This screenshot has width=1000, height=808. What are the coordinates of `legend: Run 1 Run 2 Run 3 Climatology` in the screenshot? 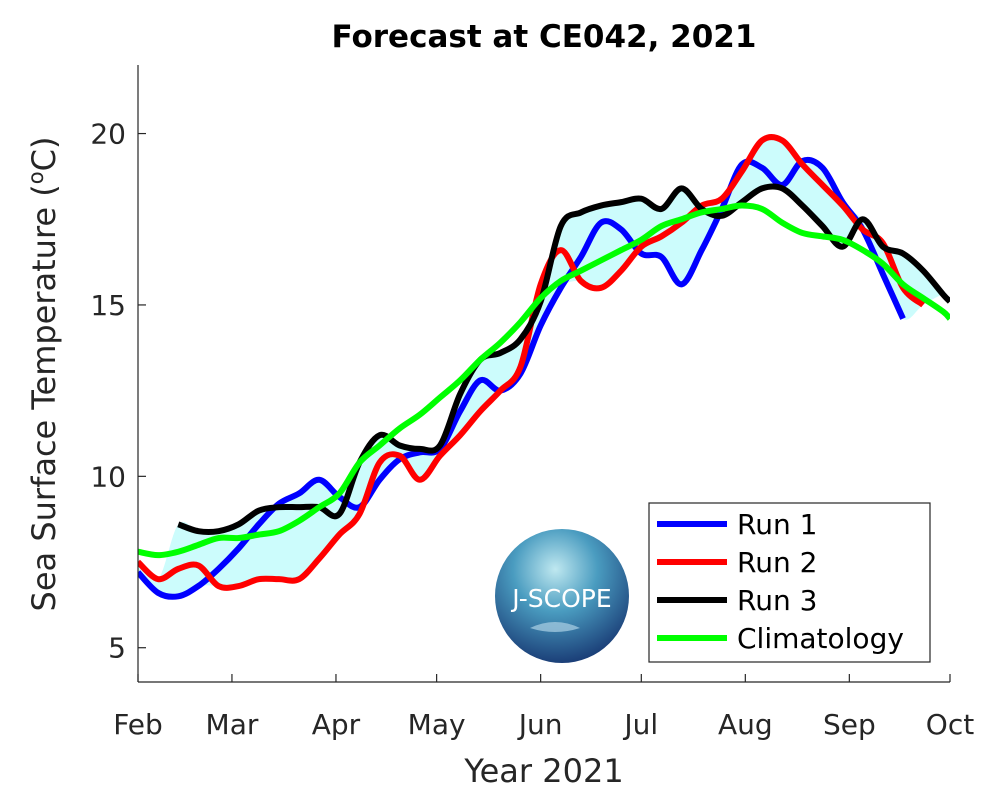 It's located at (789, 582).